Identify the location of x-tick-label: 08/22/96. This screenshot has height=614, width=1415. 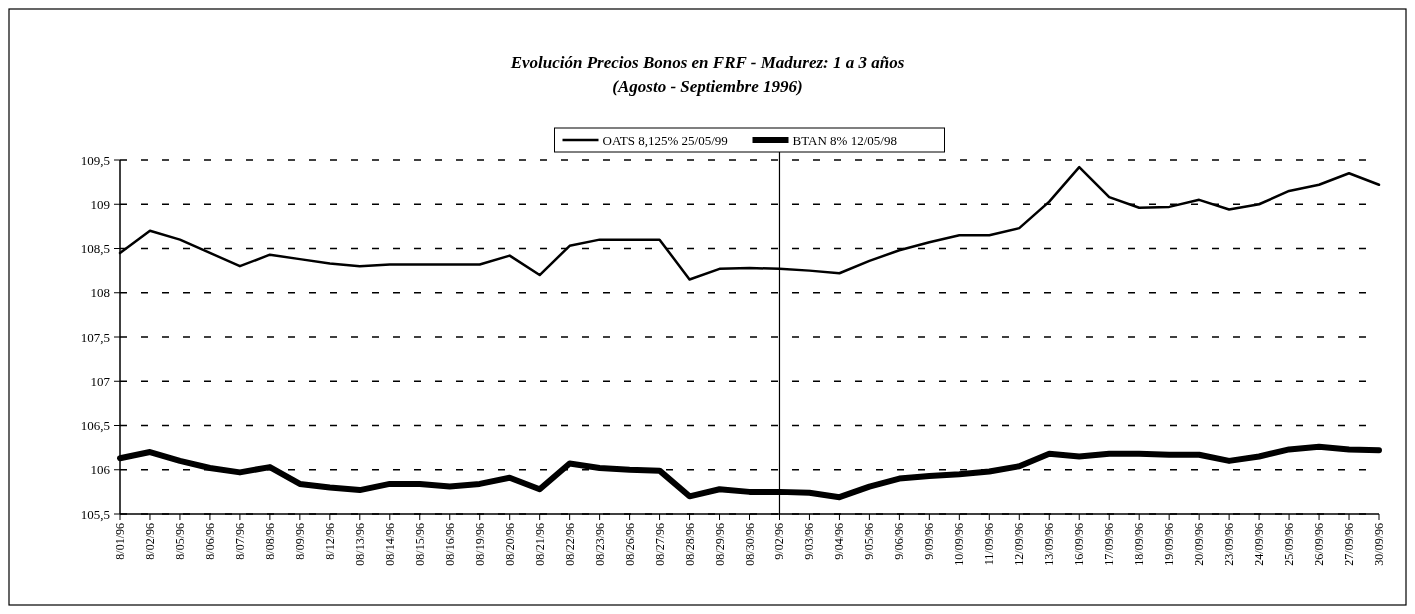
(569, 544).